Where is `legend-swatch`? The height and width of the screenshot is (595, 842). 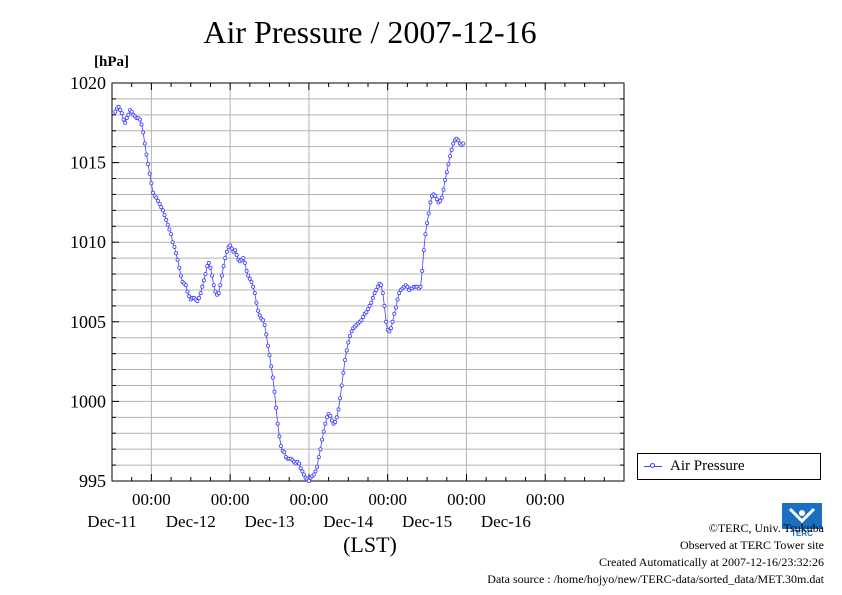
legend-swatch is located at coordinates (653, 465).